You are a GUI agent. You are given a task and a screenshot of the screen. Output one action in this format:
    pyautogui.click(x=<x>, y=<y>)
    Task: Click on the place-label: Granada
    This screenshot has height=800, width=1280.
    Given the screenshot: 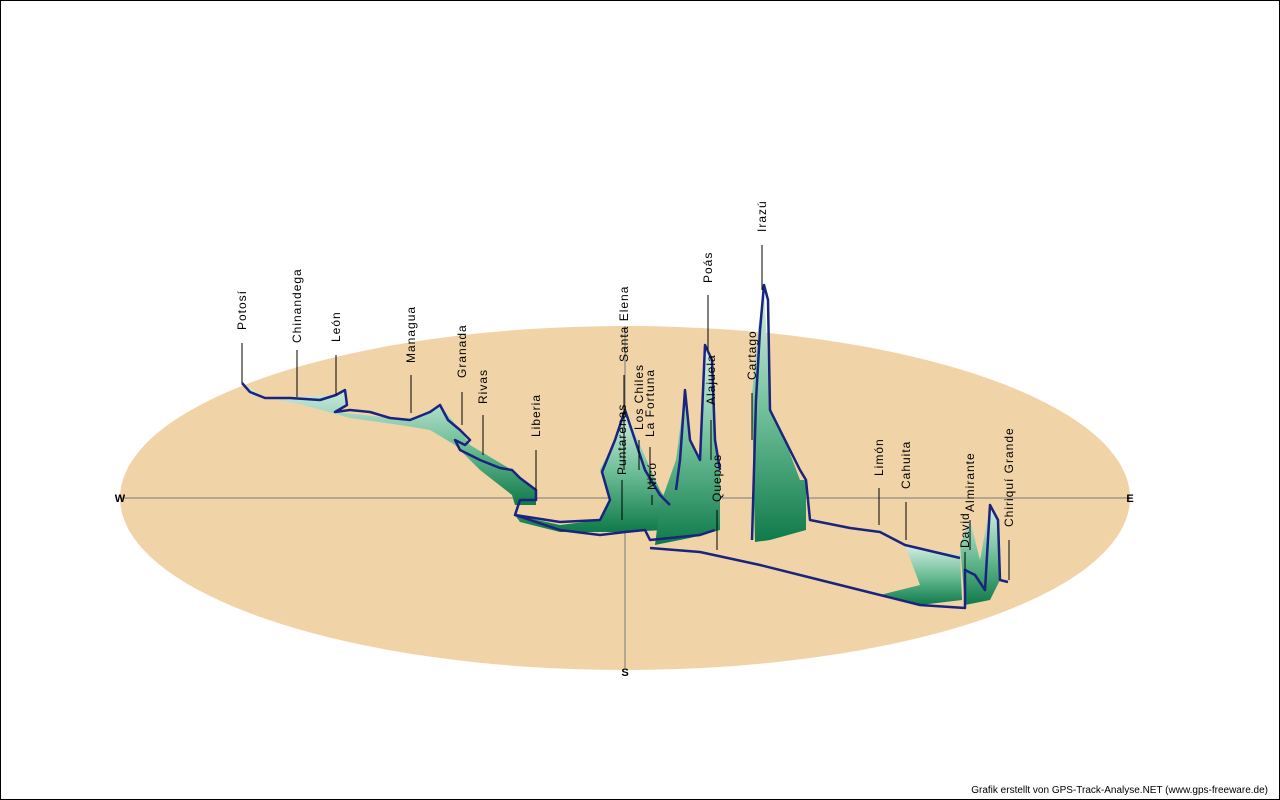 What is the action you would take?
    pyautogui.click(x=462, y=351)
    